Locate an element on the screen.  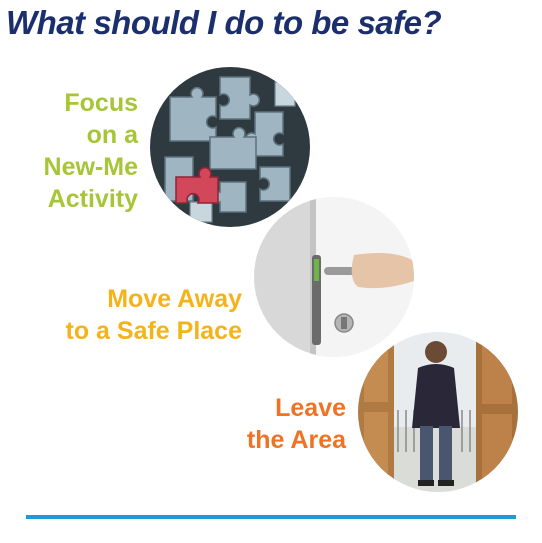
step-label-line: to a Safe Place is located at coordinates (153, 331).